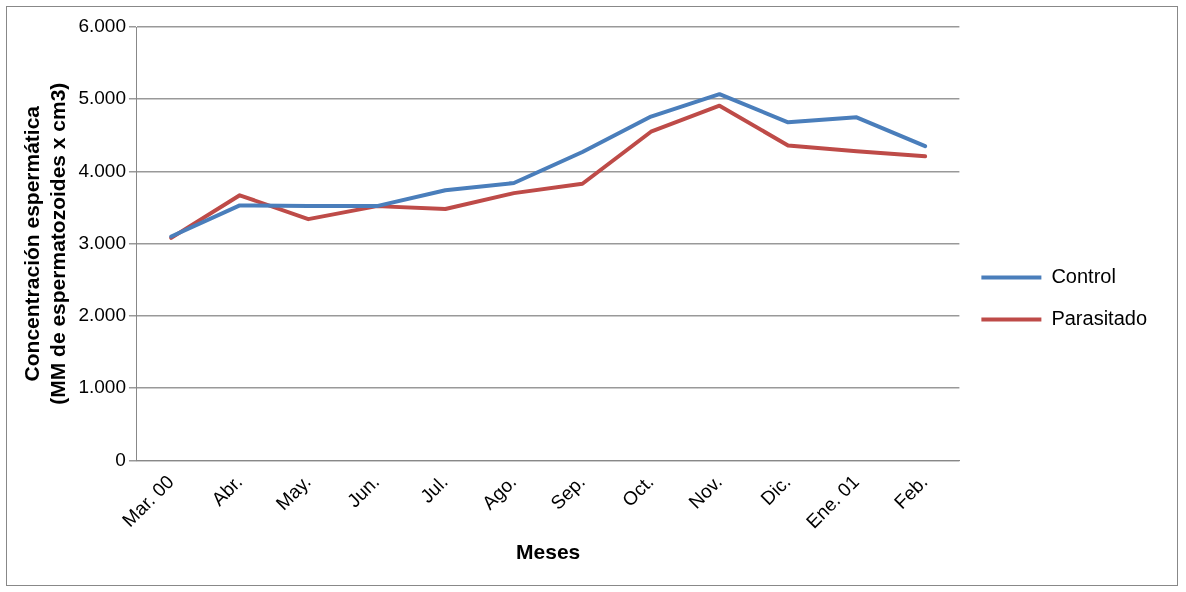 The width and height of the screenshot is (1186, 592). Describe the element at coordinates (705, 492) in the screenshot. I see `x-tick-label: Nov.` at that location.